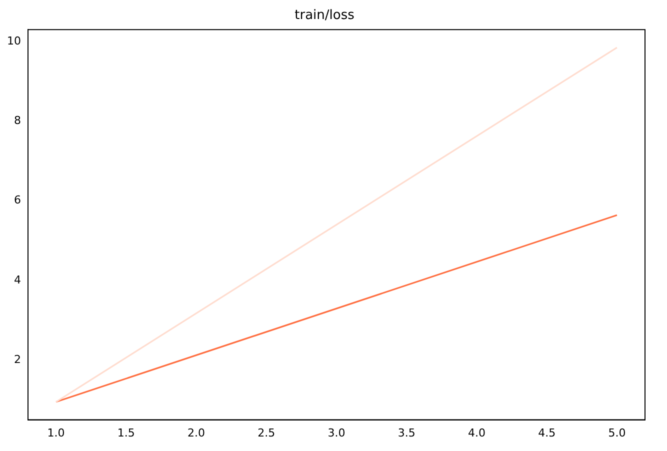 The height and width of the screenshot is (451, 667). I want to click on chart-title: train/loss, so click(324, 16).